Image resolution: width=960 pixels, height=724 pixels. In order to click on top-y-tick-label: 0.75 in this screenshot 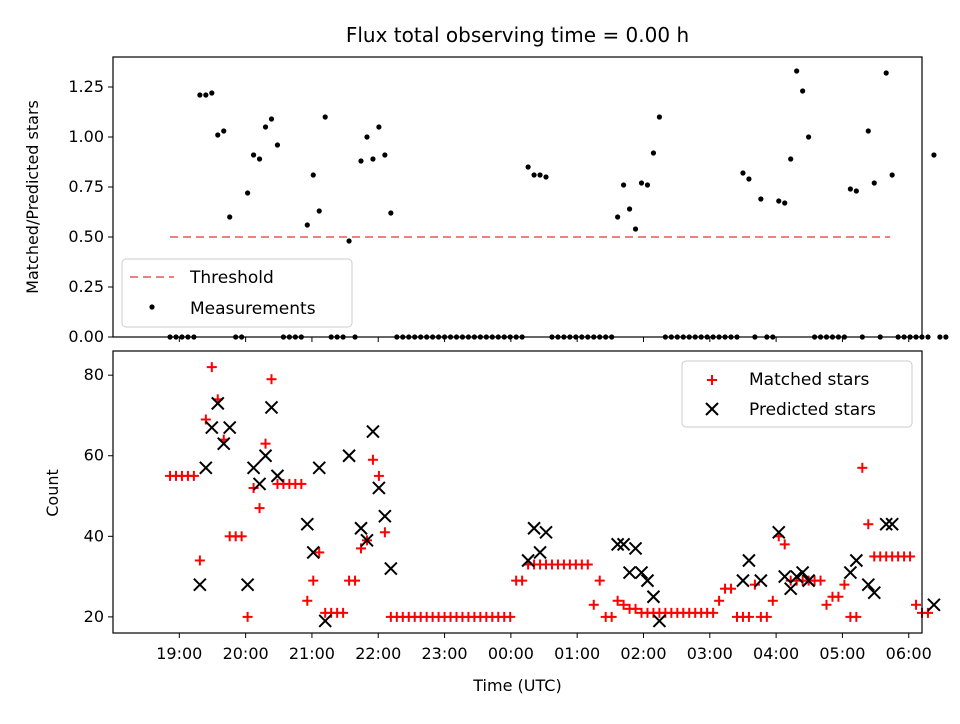, I will do `click(86, 186)`.